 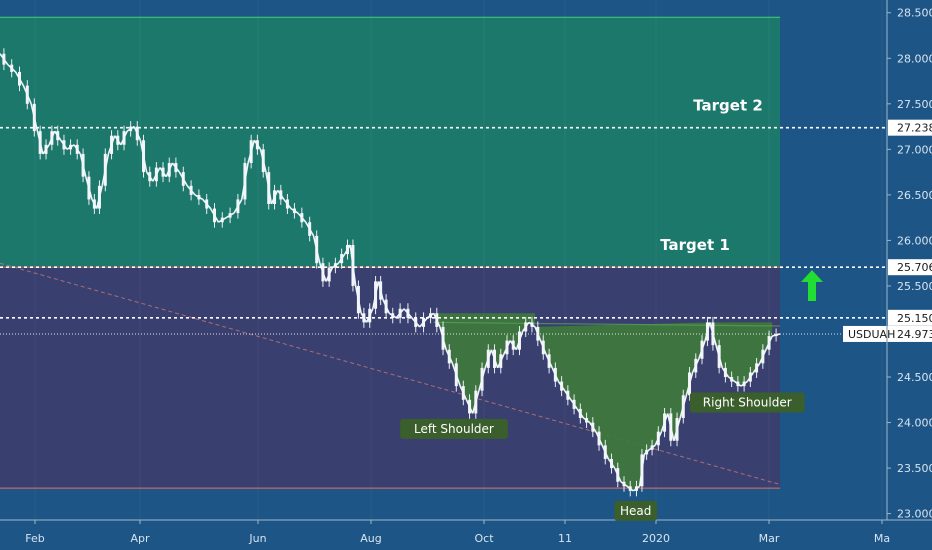 What do you see at coordinates (914, 514) in the screenshot?
I see `y-tick-label: 23.000` at bounding box center [914, 514].